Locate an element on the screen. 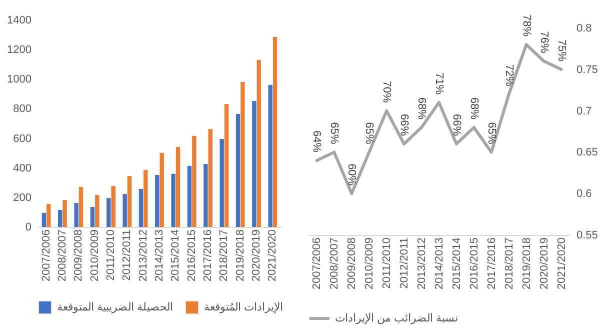  data-label: 71% is located at coordinates (439, 83).